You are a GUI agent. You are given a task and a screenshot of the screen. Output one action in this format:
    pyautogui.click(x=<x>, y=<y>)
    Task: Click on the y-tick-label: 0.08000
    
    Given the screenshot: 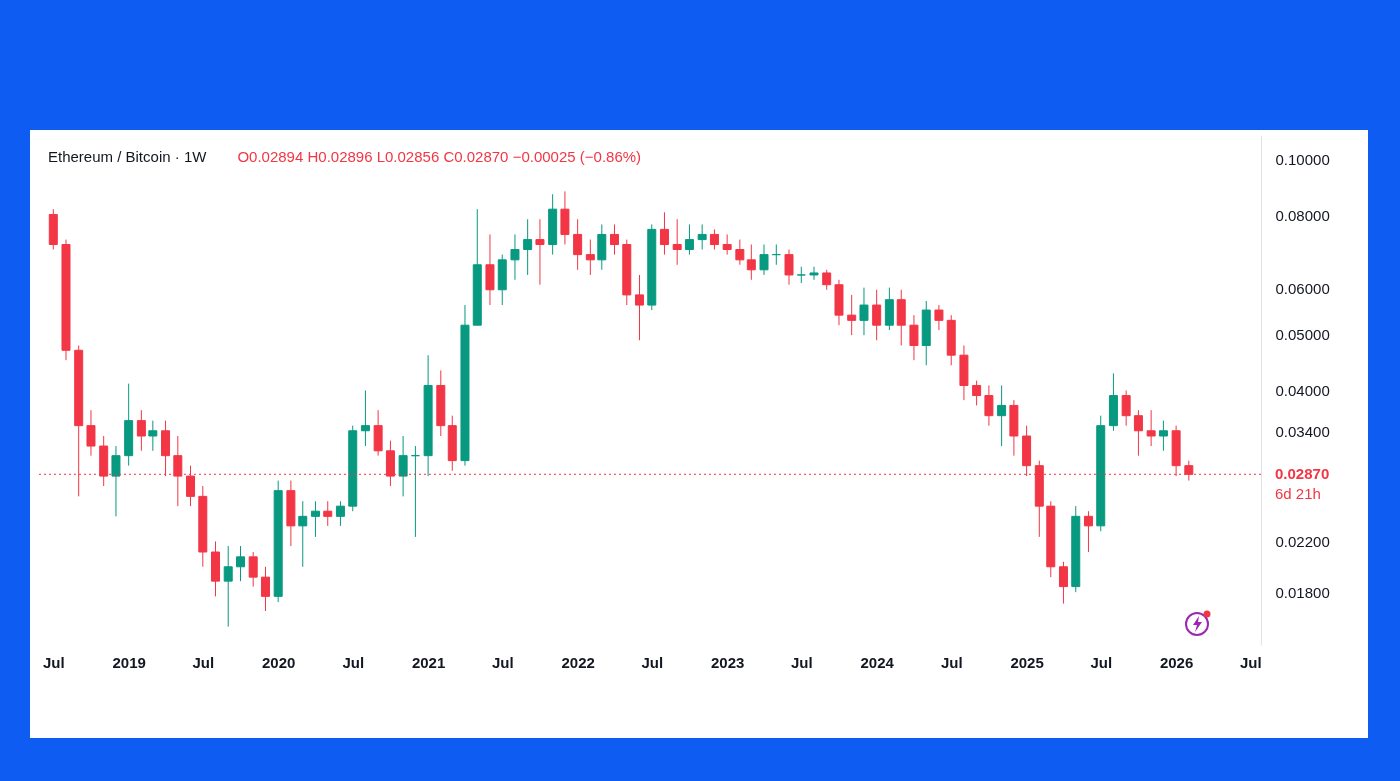 What is the action you would take?
    pyautogui.click(x=1302, y=215)
    